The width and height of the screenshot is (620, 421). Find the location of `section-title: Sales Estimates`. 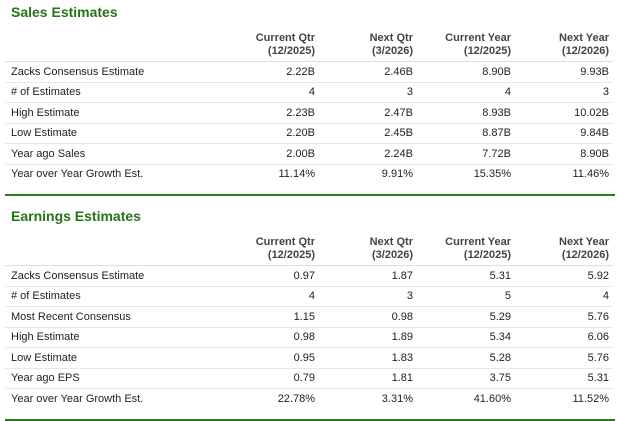

section-title: Sales Estimates is located at coordinates (64, 12).